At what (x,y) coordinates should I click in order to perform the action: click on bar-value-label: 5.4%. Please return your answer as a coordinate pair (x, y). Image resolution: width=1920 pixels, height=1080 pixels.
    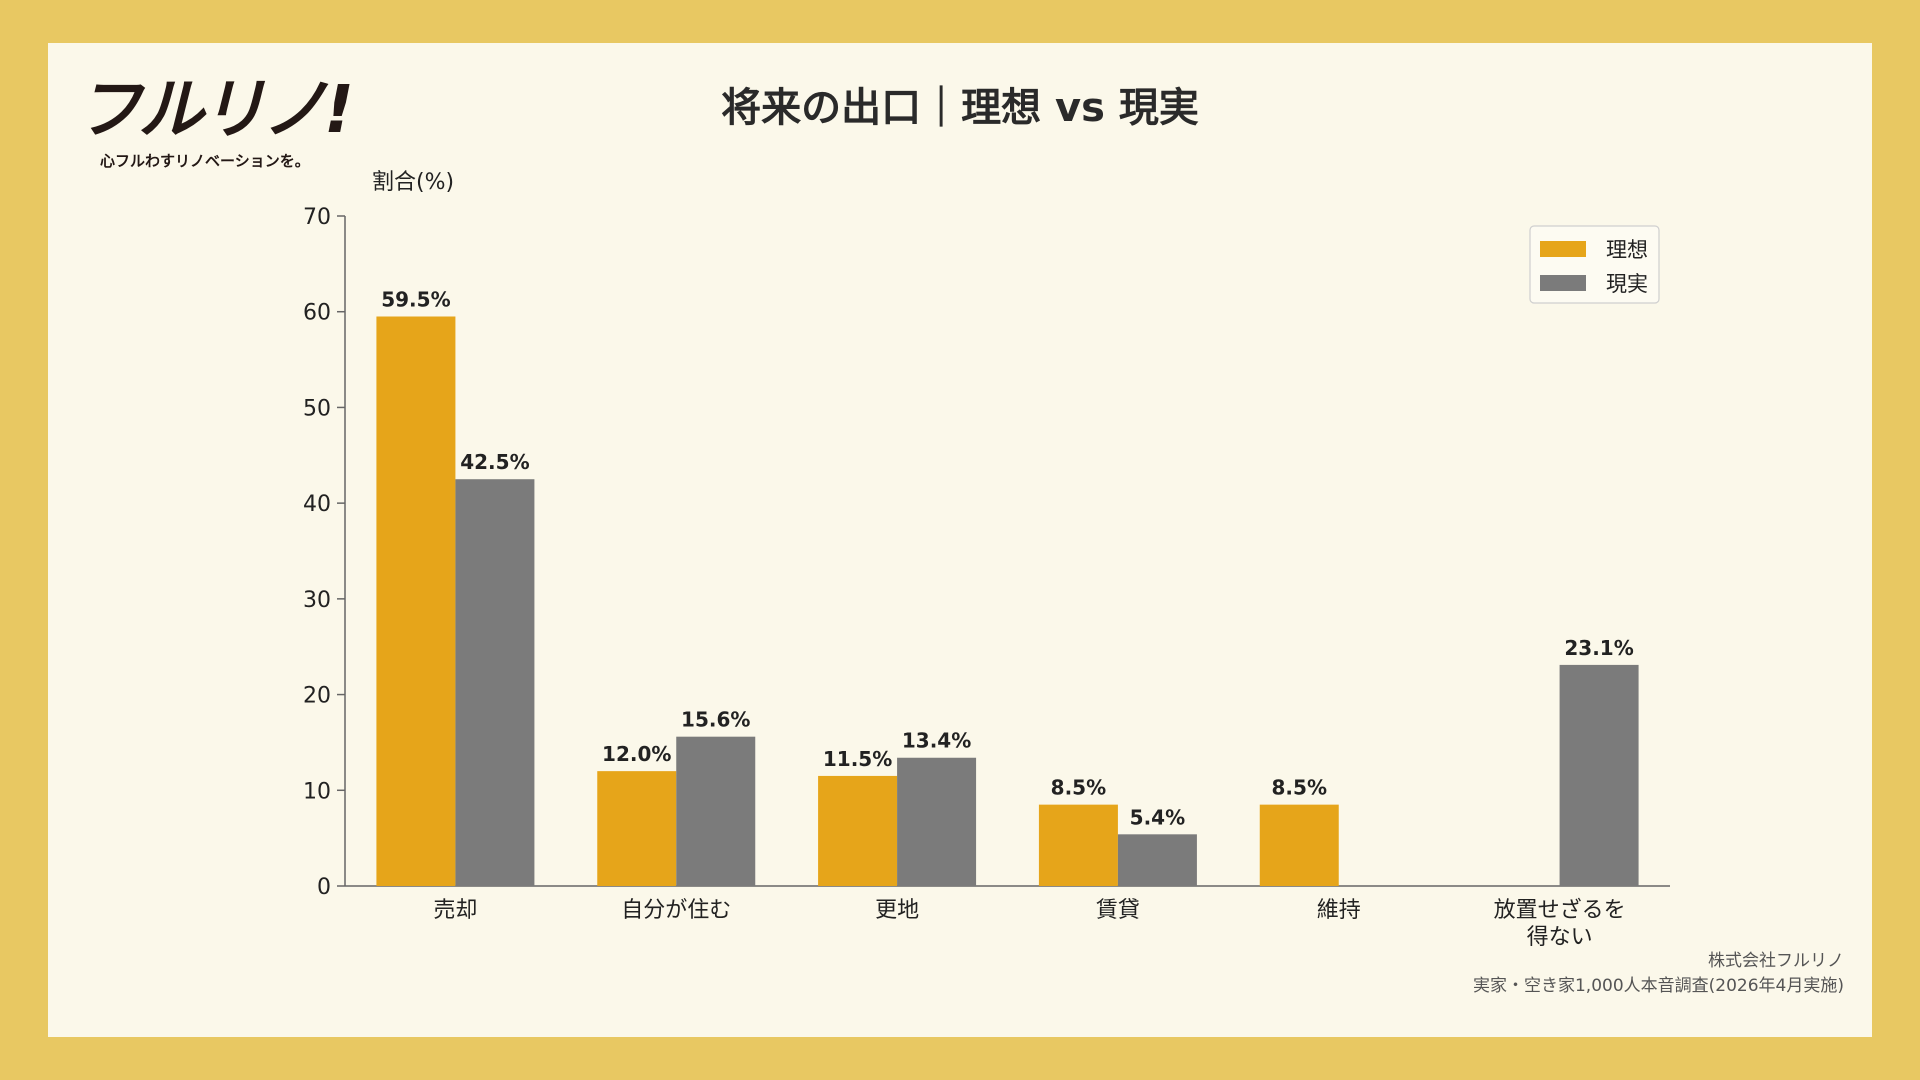
    Looking at the image, I should click on (1157, 817).